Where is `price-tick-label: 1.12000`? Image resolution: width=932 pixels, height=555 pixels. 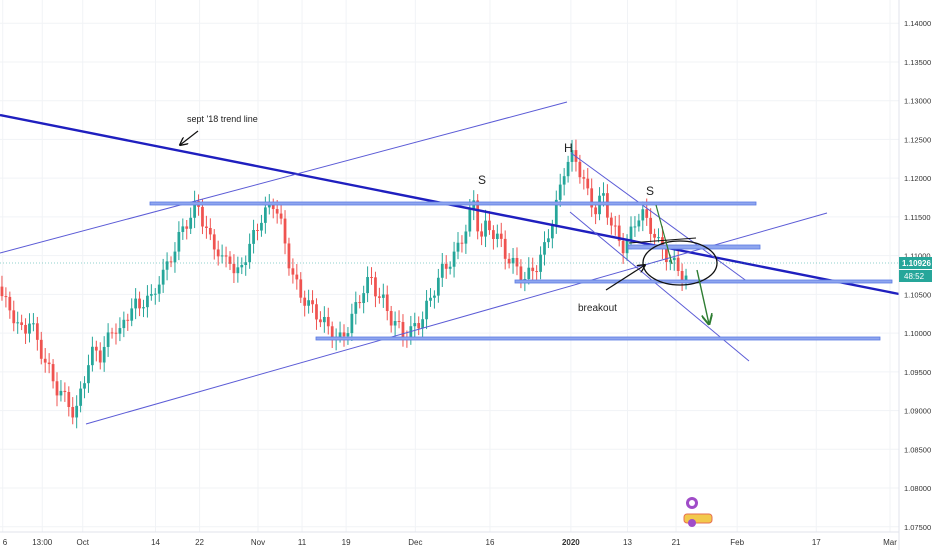 price-tick-label: 1.12000 is located at coordinates (917, 178).